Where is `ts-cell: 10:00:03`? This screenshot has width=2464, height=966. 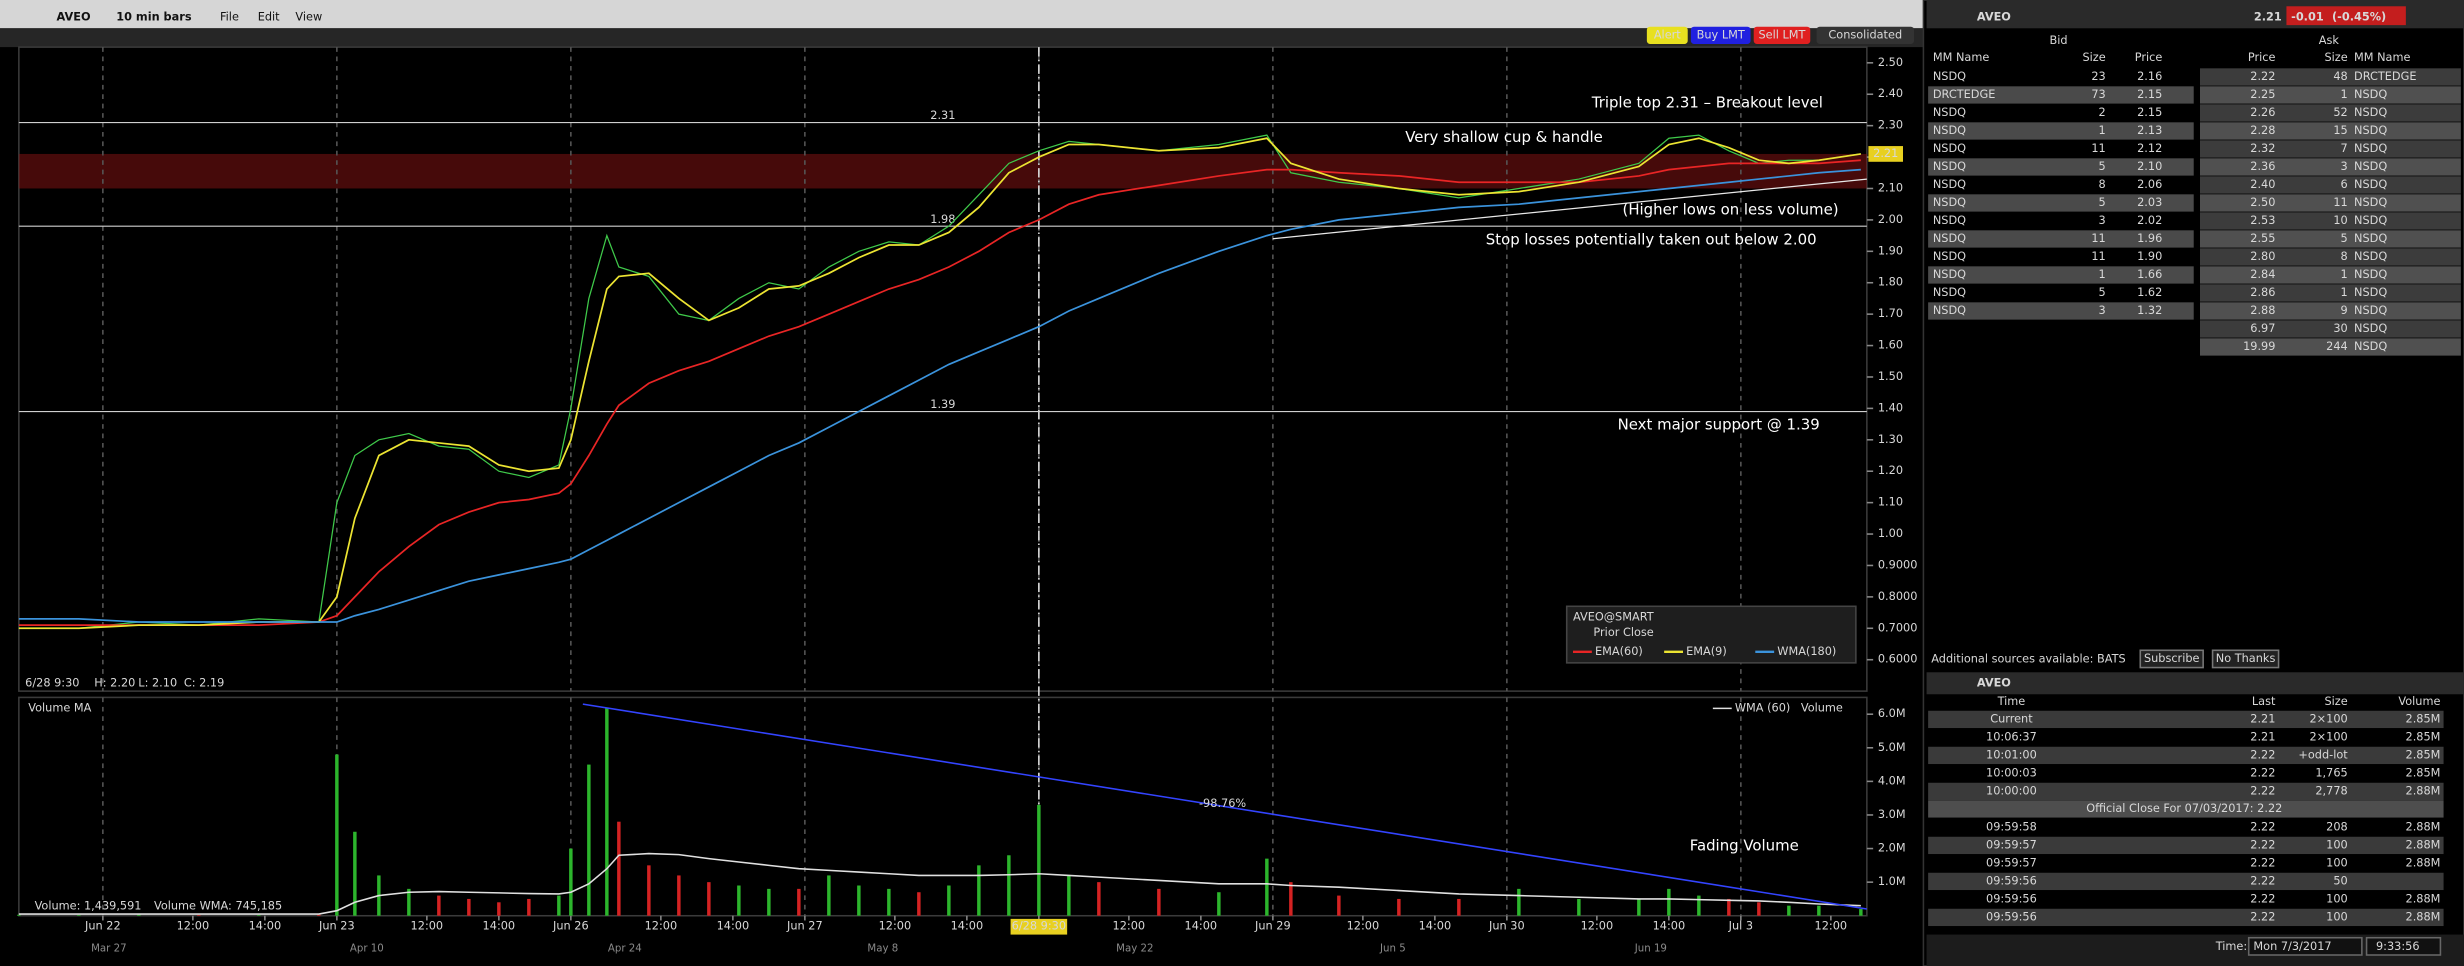 ts-cell: 10:00:03 is located at coordinates (2011, 772).